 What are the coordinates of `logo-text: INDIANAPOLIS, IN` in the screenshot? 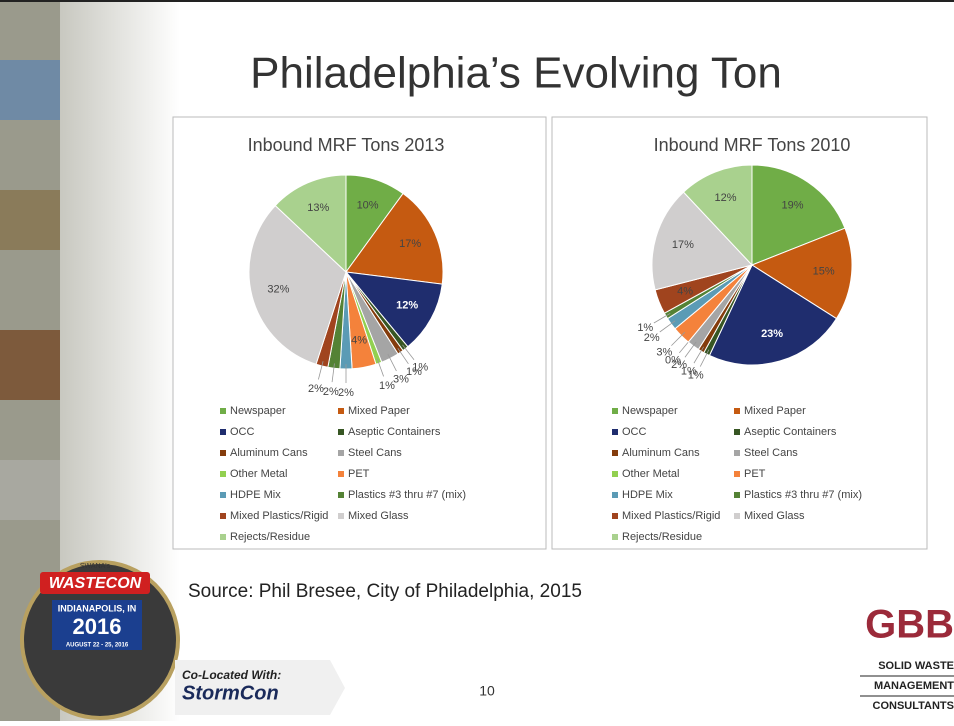 It's located at (97, 608).